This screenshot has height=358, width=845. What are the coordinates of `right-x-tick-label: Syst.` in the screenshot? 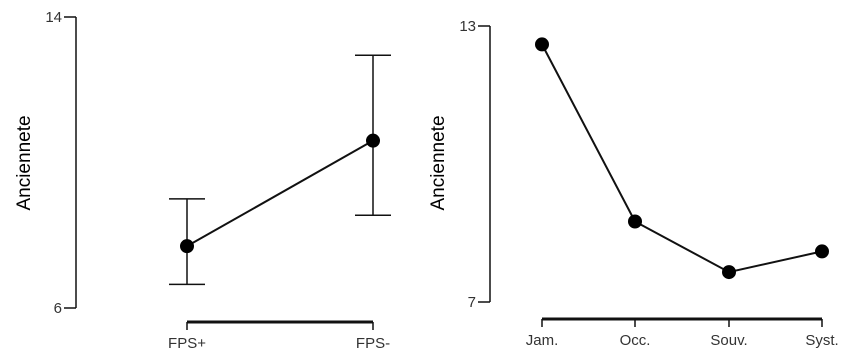 It's located at (821, 340).